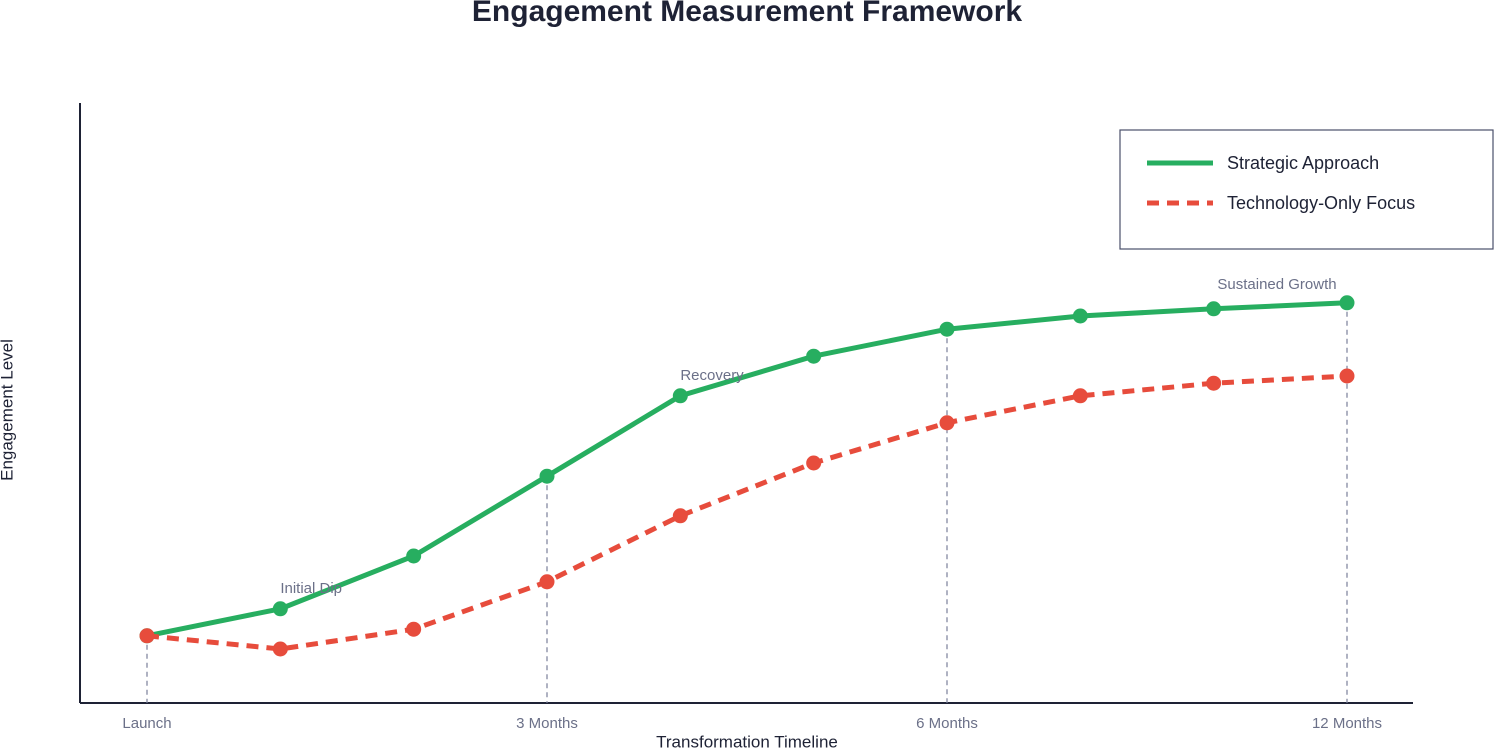  Describe the element at coordinates (747, 14) in the screenshot. I see `chart-title: Engagement Measurement Framework` at that location.